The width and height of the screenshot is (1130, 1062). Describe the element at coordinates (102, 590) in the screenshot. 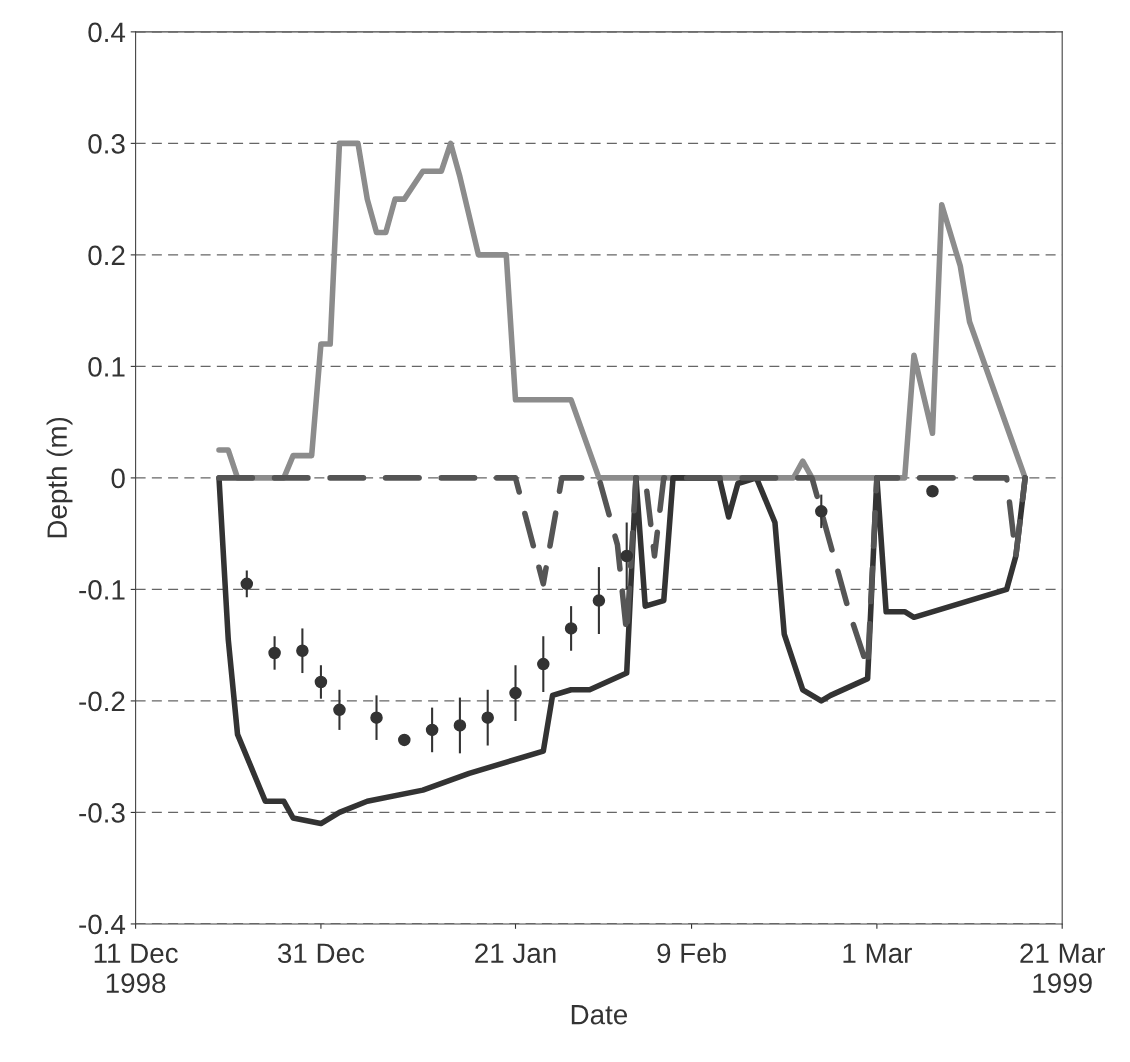

I see `y-tick-label: -0.1` at that location.